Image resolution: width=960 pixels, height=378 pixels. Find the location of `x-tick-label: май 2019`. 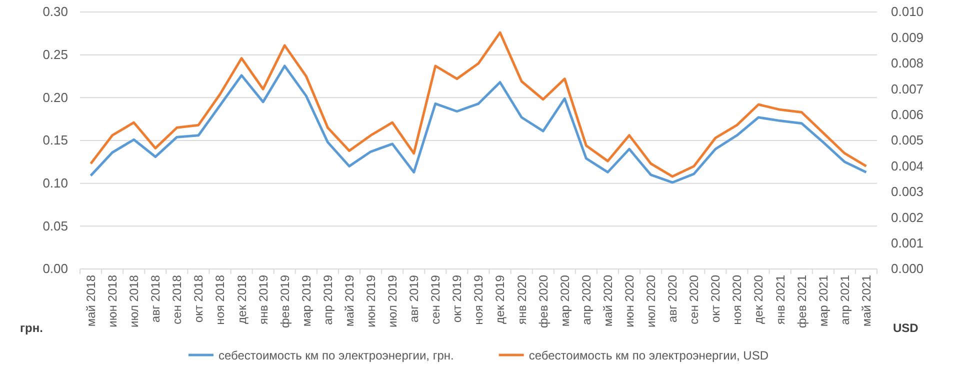

x-tick-label: май 2019 is located at coordinates (349, 300).